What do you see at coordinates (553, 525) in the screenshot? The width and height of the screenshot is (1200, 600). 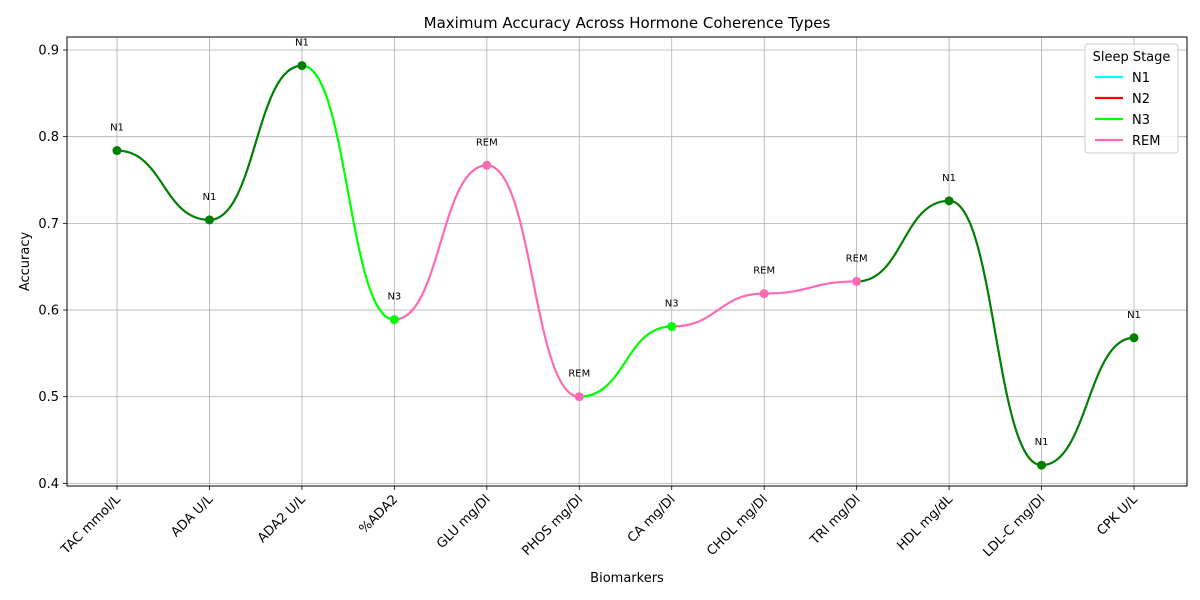 I see `x-tick-label: PHOS mg/Dl` at bounding box center [553, 525].